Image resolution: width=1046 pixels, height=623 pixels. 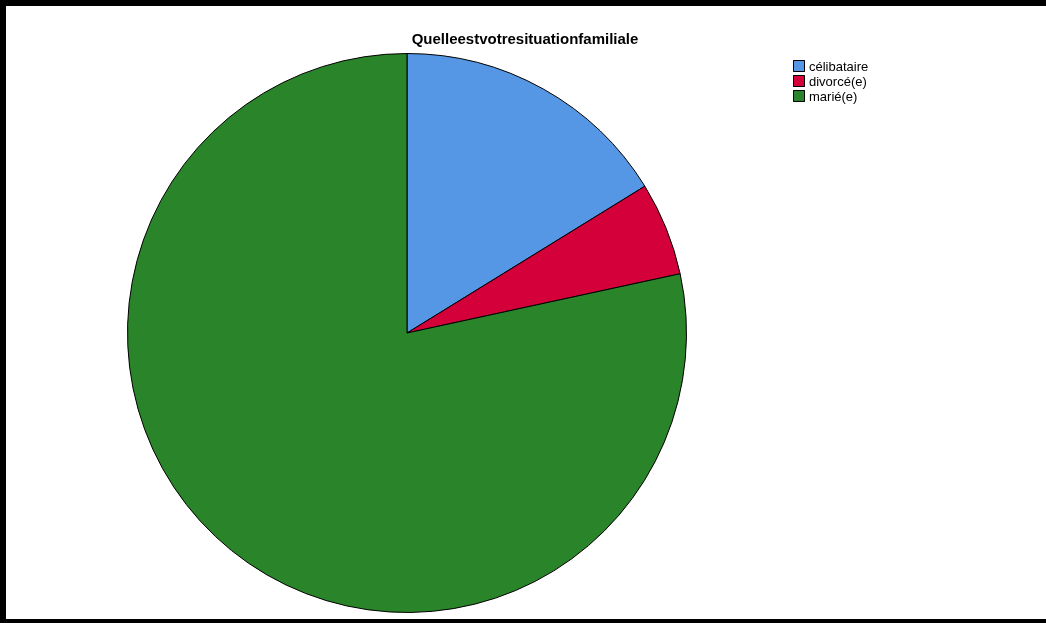 What do you see at coordinates (839, 66) in the screenshot?
I see `legend-label: célibataire` at bounding box center [839, 66].